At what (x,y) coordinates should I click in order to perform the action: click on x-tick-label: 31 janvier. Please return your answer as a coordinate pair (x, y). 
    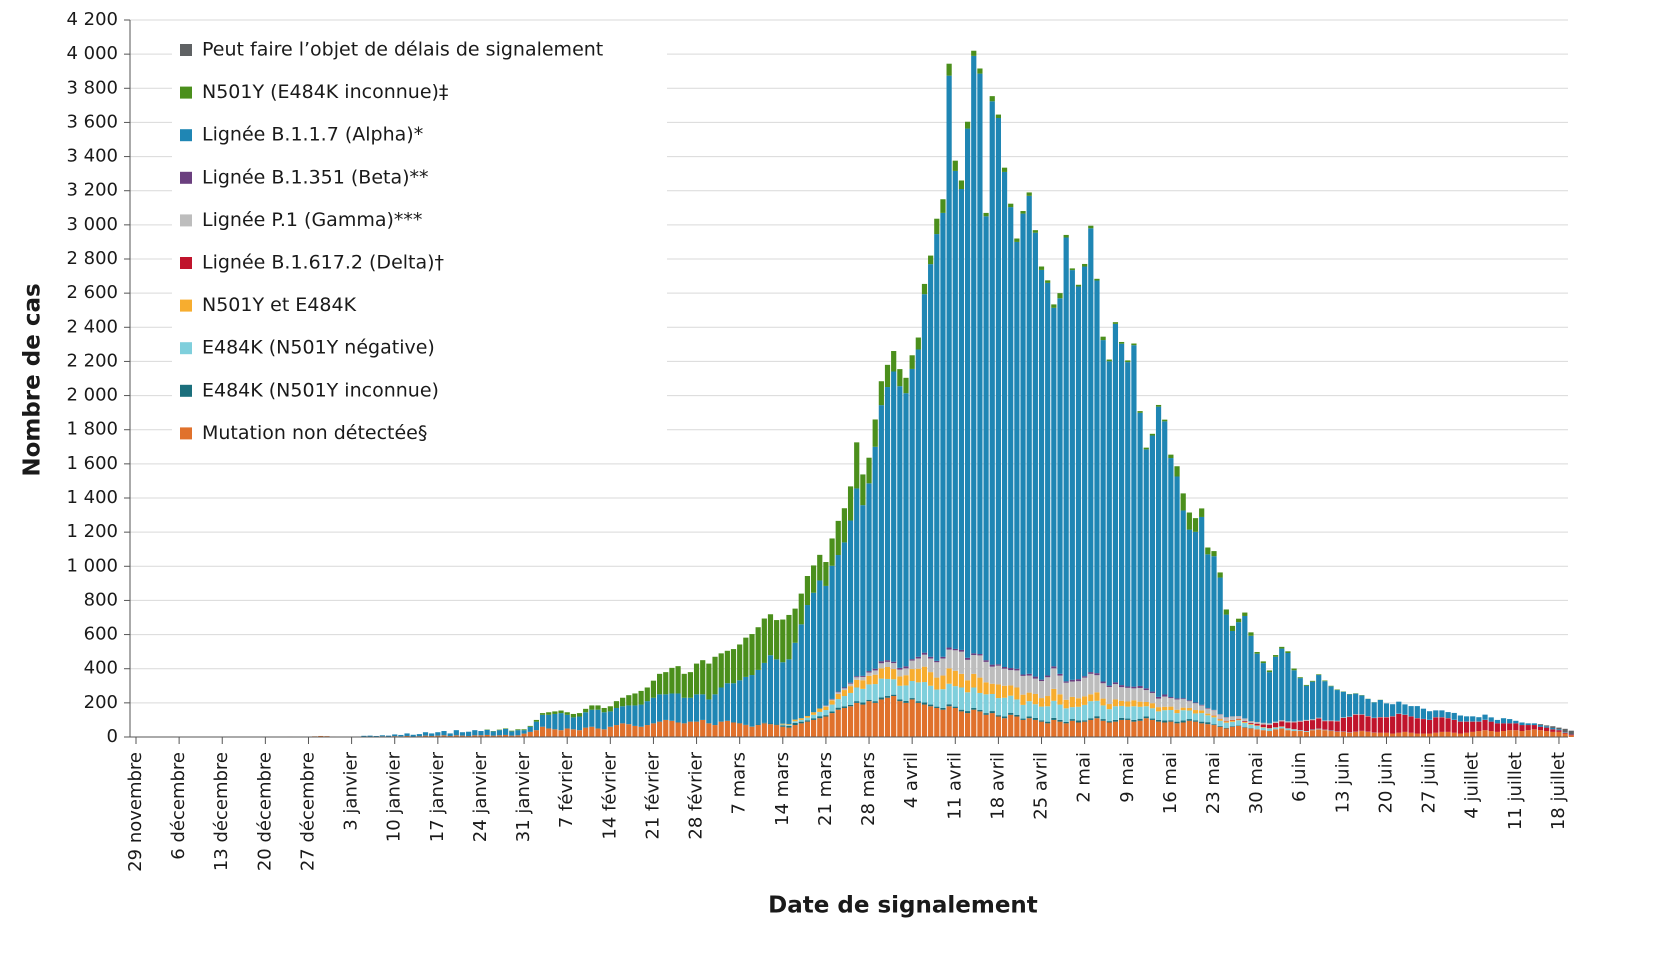
    Looking at the image, I should click on (523, 796).